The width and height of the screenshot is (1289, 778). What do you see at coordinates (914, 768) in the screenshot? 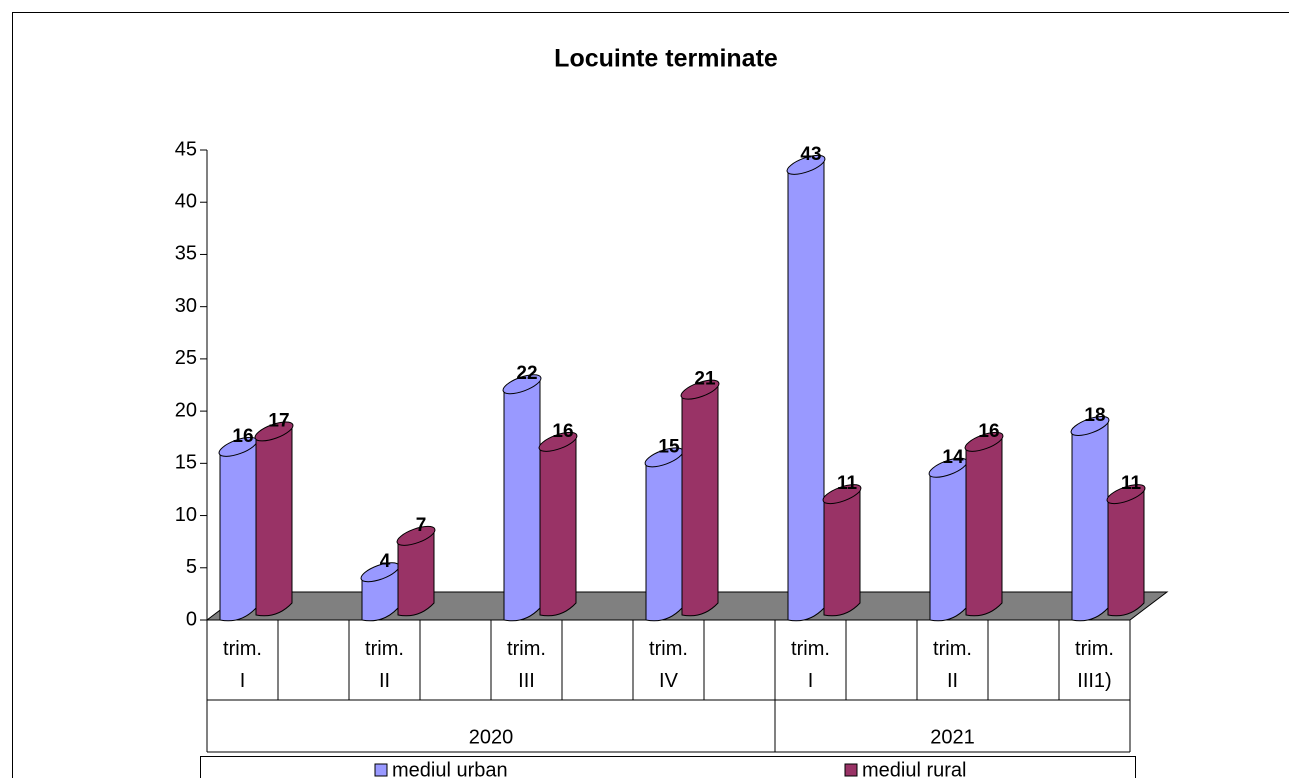
I see `legend-label: mediul rural` at bounding box center [914, 768].